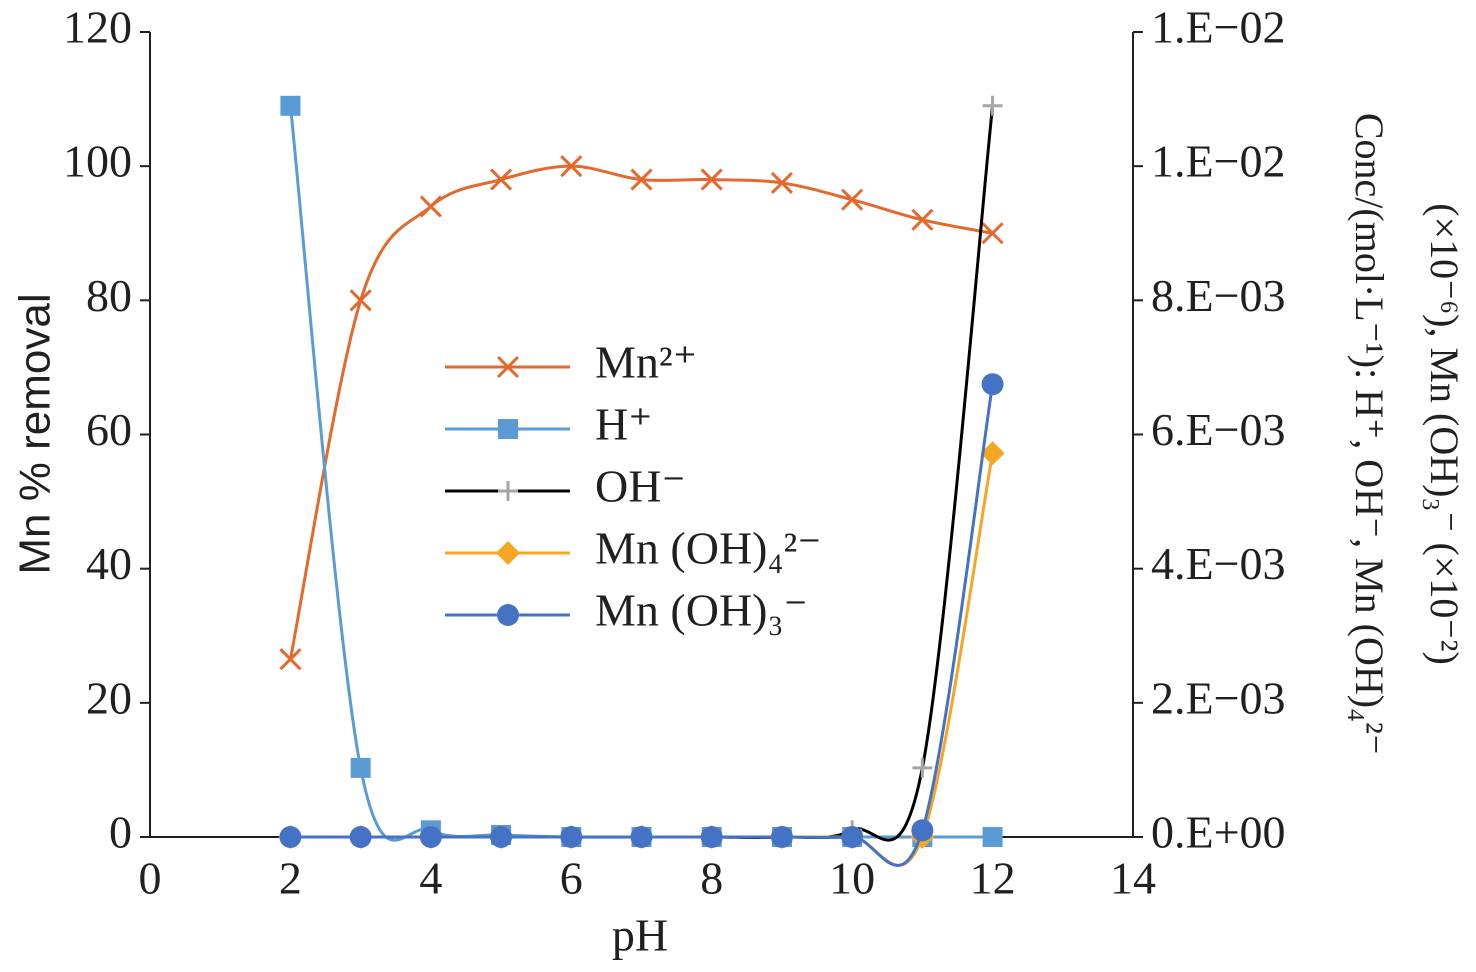  What do you see at coordinates (1369, 434) in the screenshot?
I see `y2-axis-title: Conc/(mol·L⁻¹): H⁺, OH⁻, Mn (OH)₄²⁻` at bounding box center [1369, 434].